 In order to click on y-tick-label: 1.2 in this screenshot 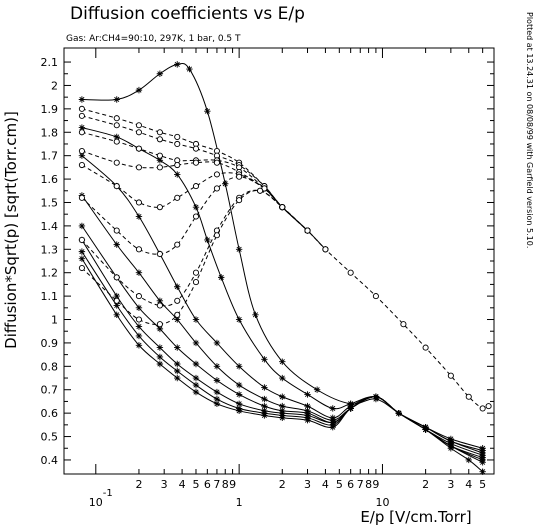, I will do `click(50, 273)`.